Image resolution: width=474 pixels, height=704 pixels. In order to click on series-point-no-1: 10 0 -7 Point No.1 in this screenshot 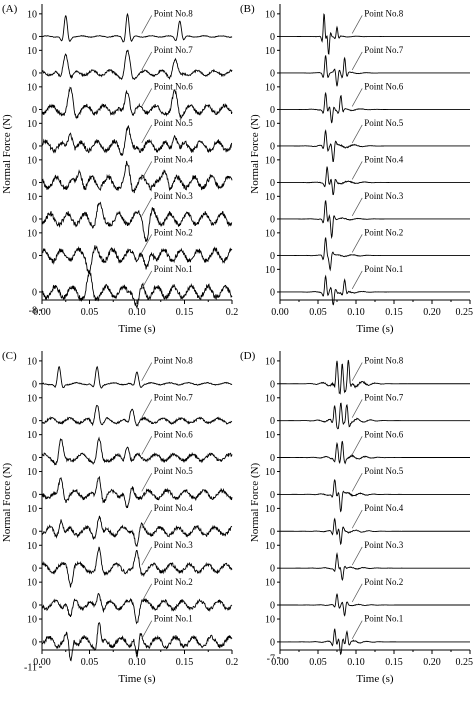, I will do `click(367, 639)`.